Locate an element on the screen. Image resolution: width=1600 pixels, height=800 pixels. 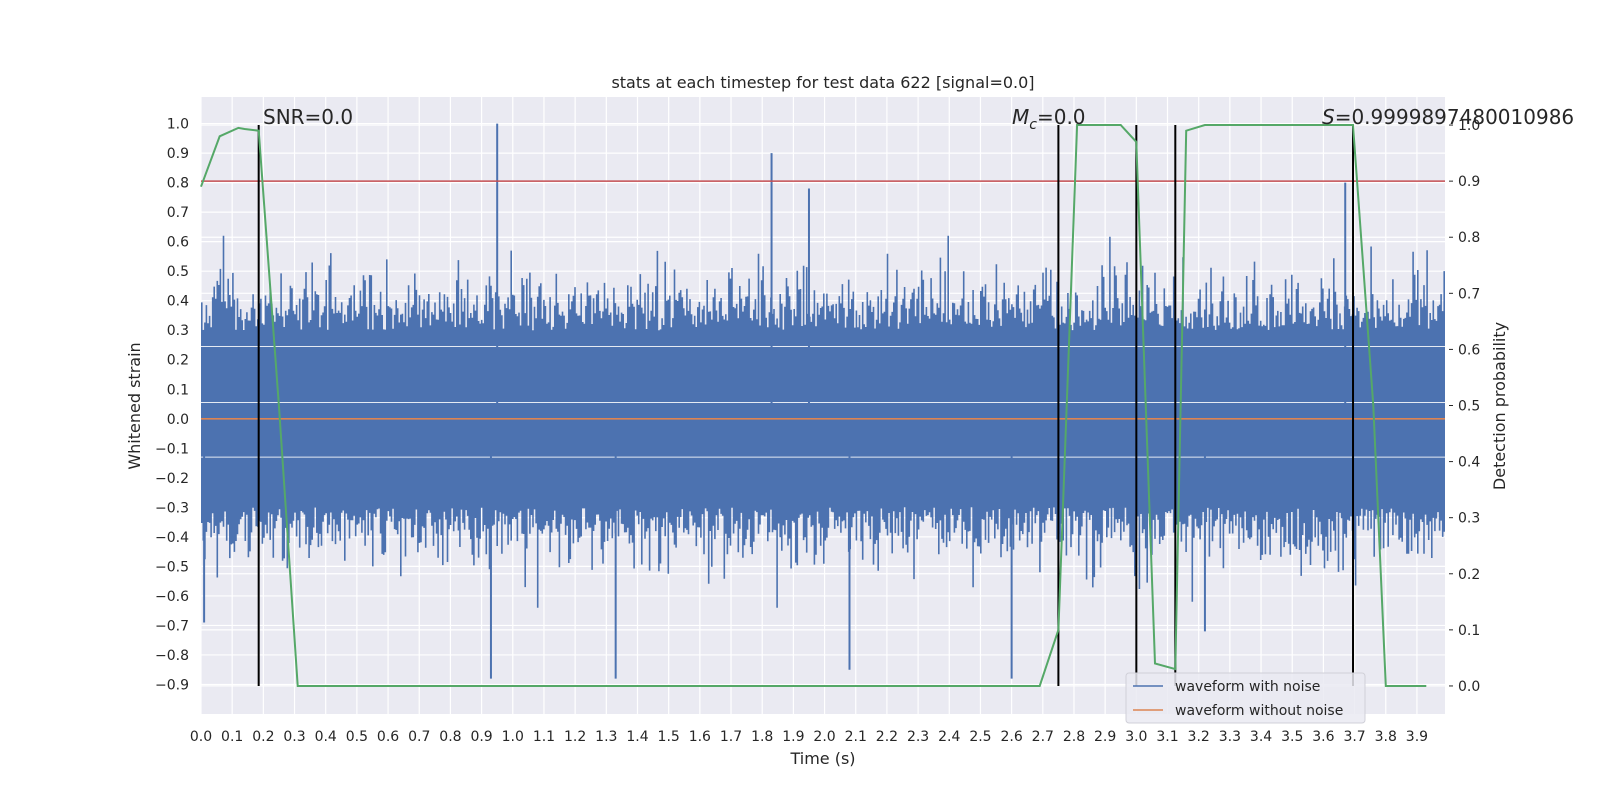
y-tick-label: 0.2 is located at coordinates (178, 361).